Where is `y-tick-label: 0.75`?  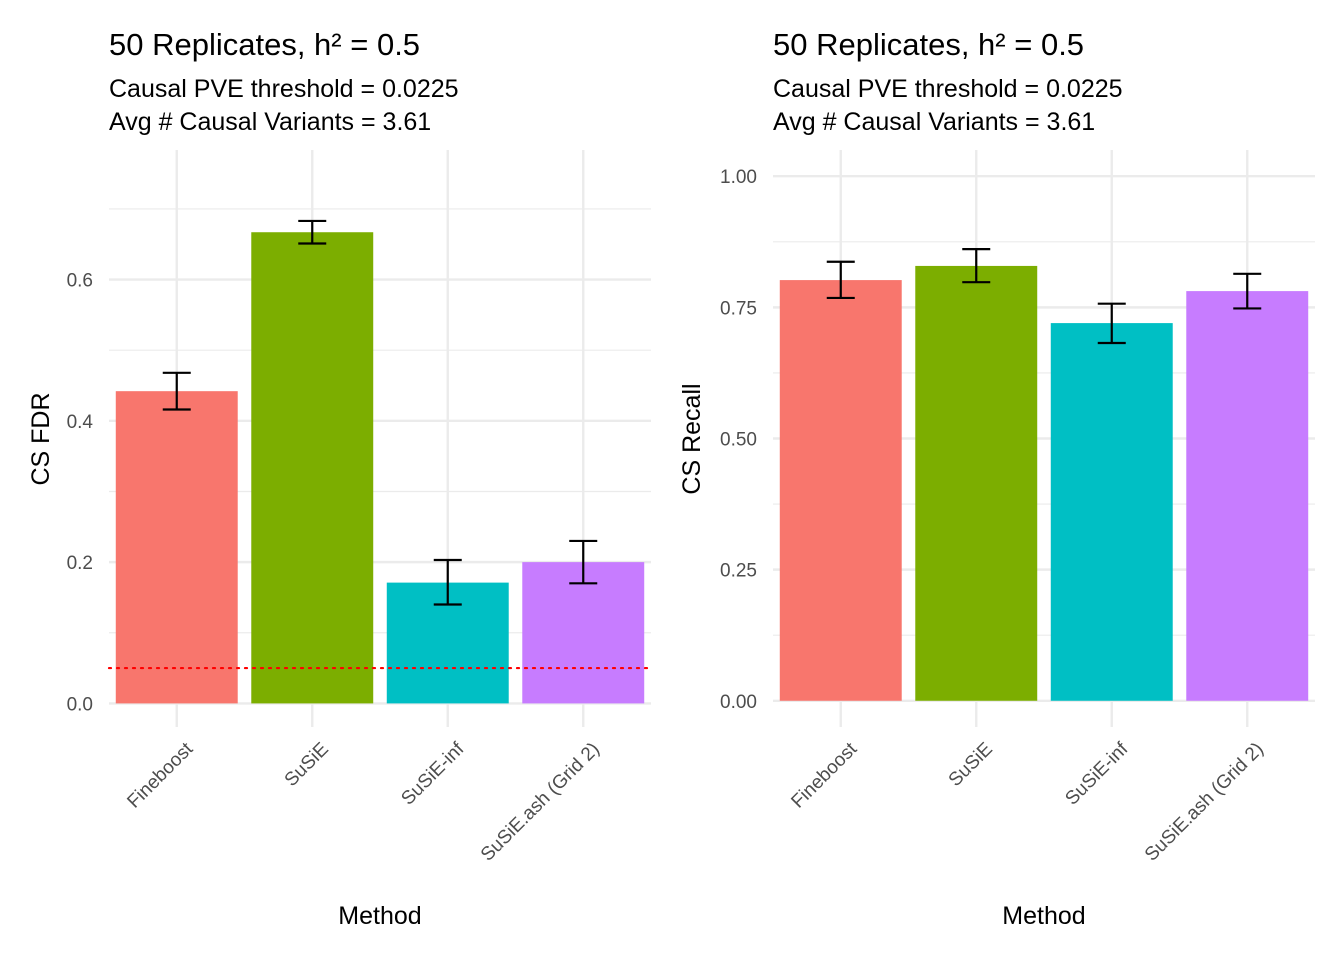 y-tick-label: 0.75 is located at coordinates (738, 308).